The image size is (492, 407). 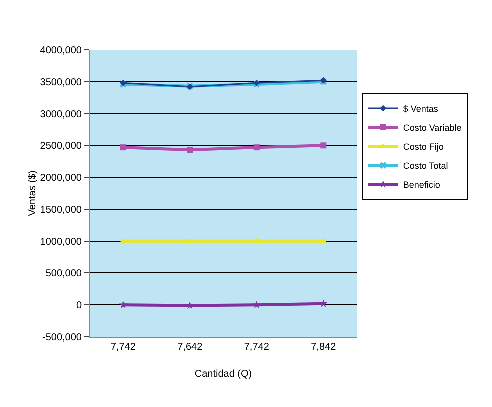 I want to click on y-tick-label: 500,000, so click(x=64, y=274).